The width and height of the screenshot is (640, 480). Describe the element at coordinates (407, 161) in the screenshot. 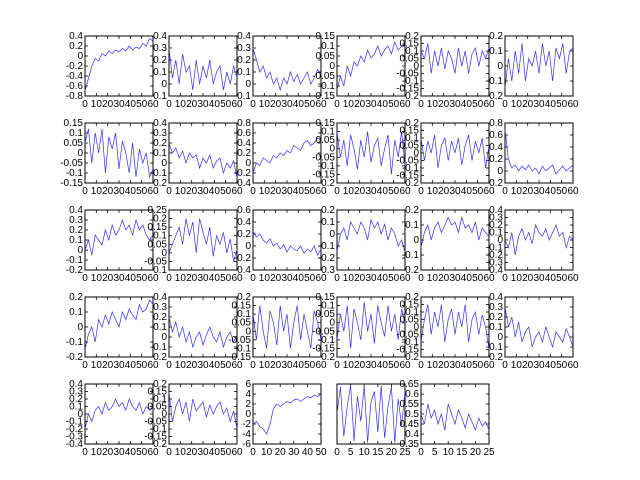

I see `y-tick-label: -0.05` at that location.